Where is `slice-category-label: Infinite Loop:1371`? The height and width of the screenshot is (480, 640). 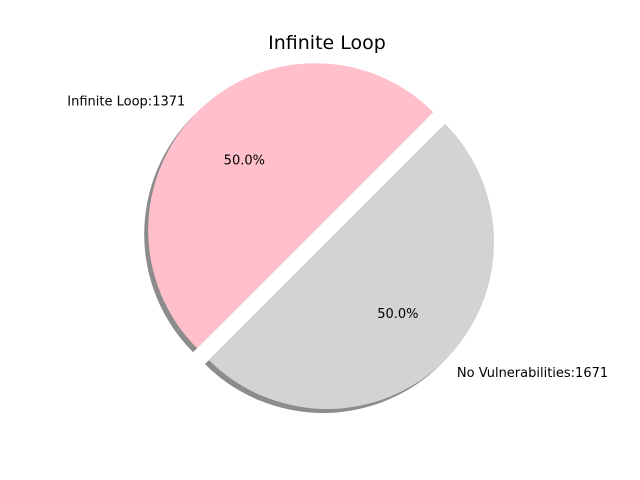 slice-category-label: Infinite Loop:1371 is located at coordinates (126, 101).